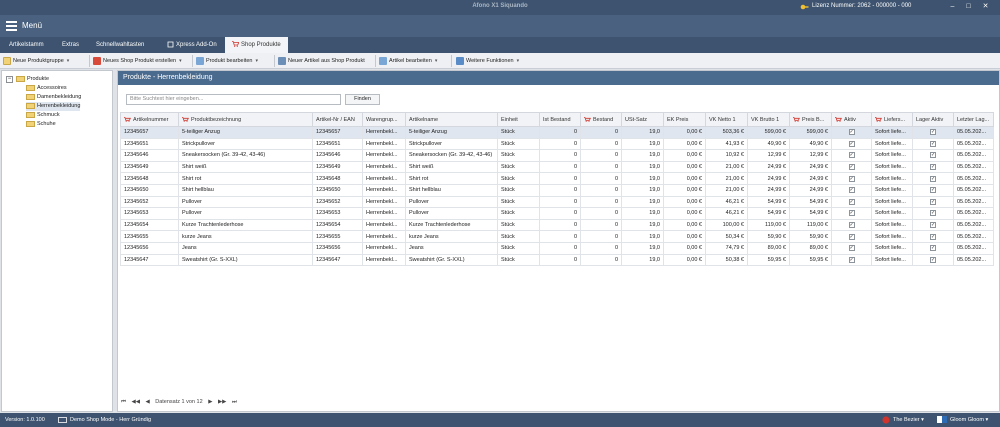  I want to click on prev-record-button: ◀, so click(147, 402).